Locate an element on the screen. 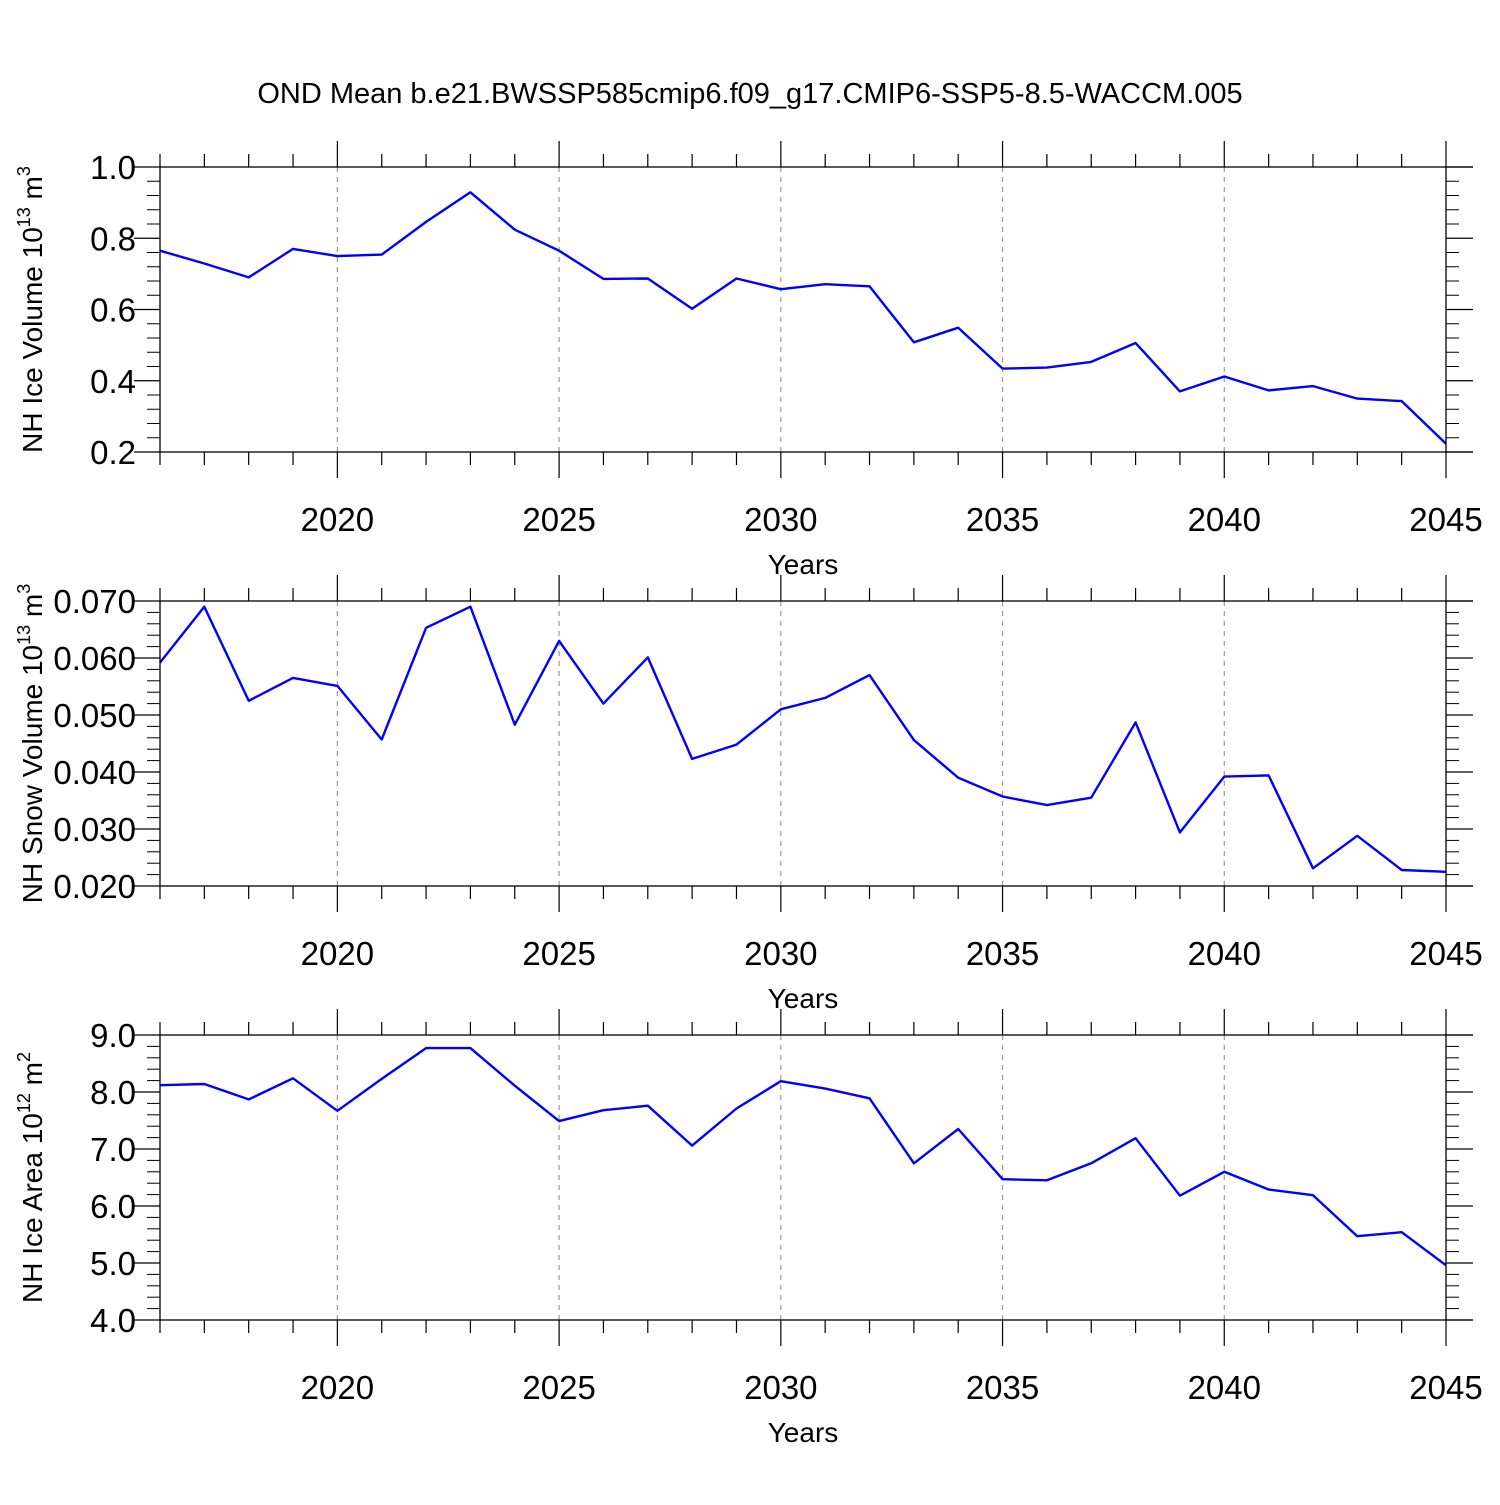  y-tick-label: 9.0 is located at coordinates (113, 1035).